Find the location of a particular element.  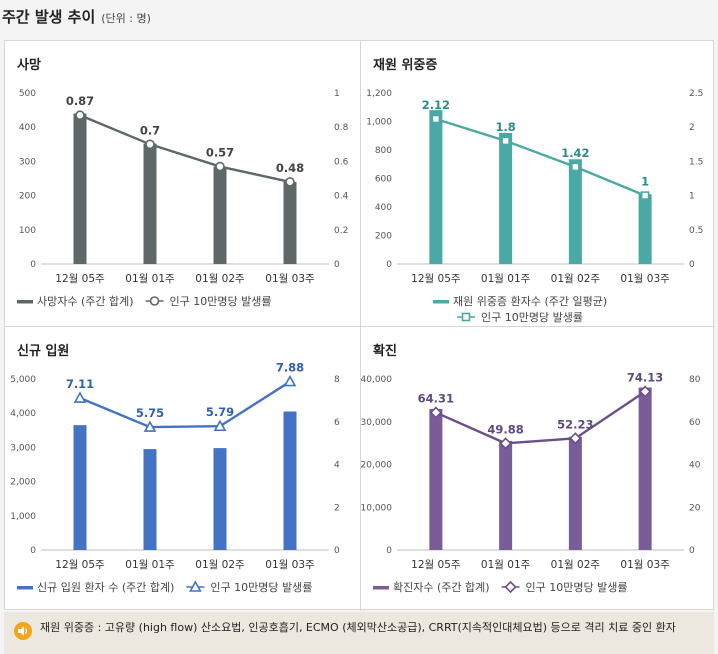

legend-label: 사망자수 (주간 합계) is located at coordinates (85, 301).